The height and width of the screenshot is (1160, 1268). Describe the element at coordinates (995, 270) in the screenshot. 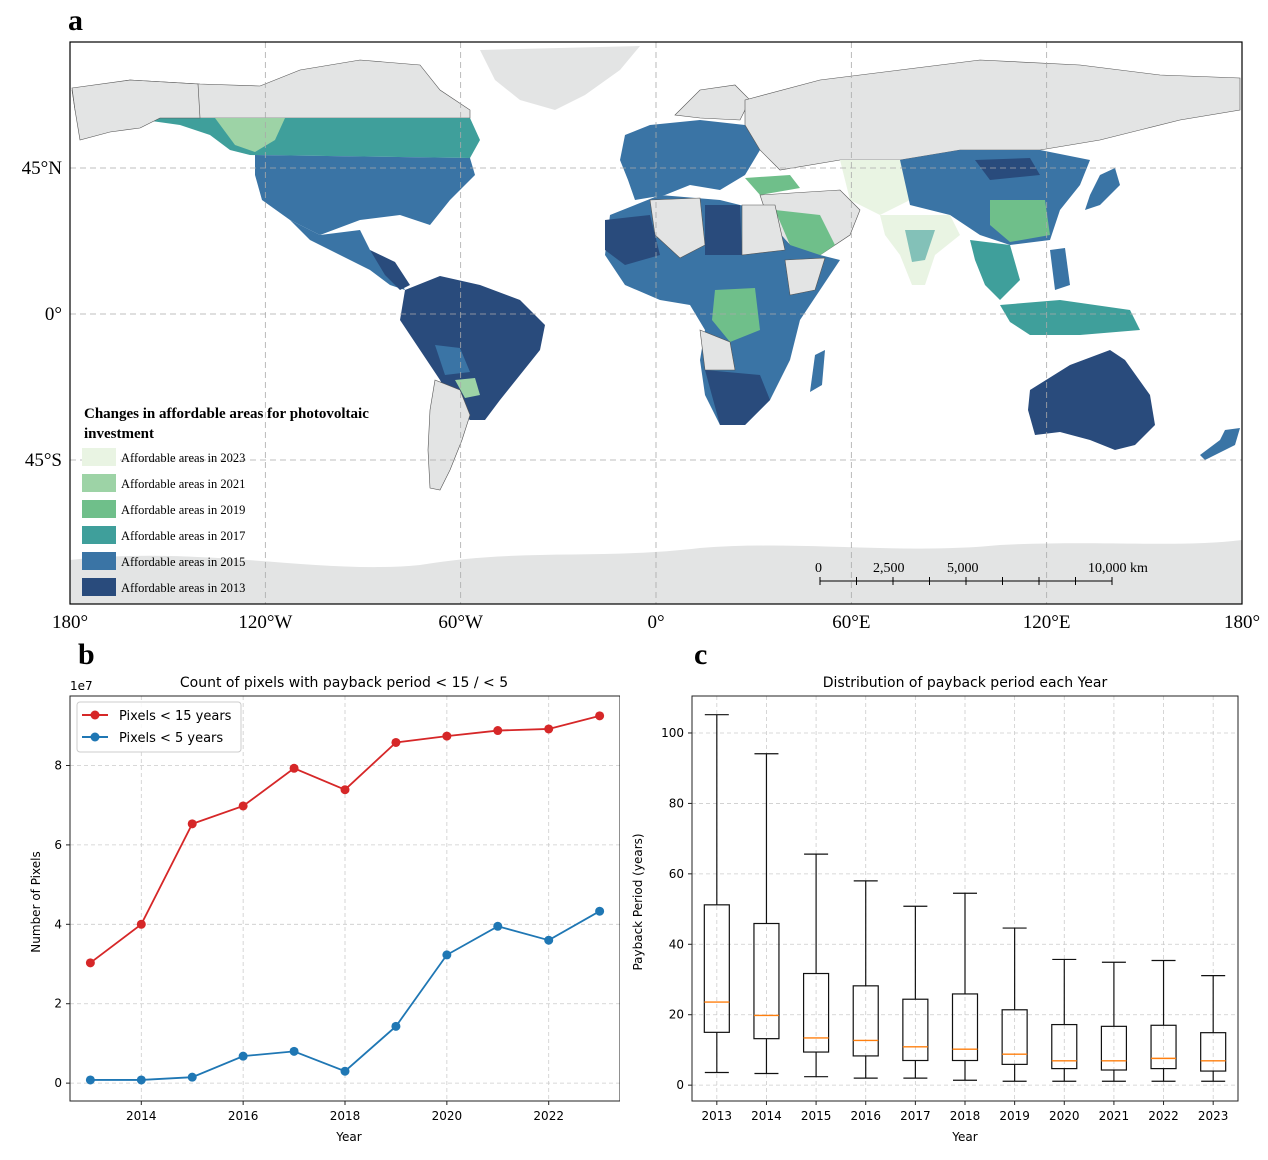

I see `region-southeast-asia` at that location.